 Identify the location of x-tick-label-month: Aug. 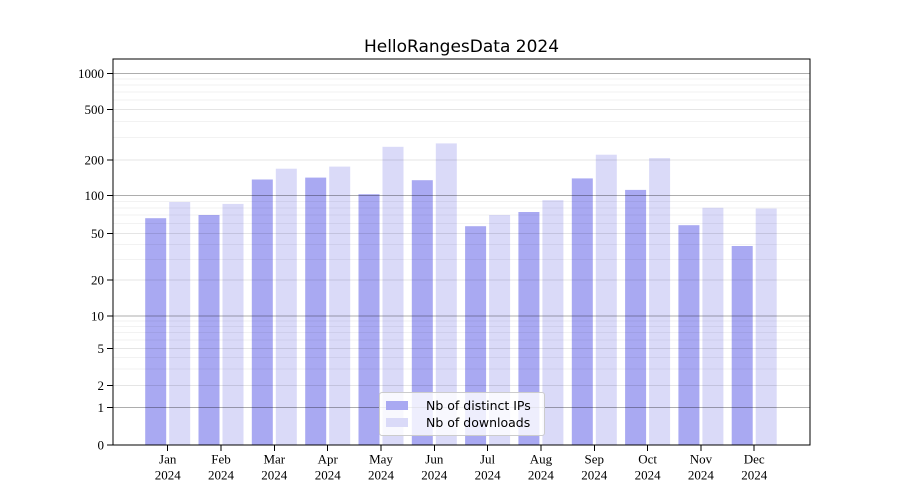
(541, 459).